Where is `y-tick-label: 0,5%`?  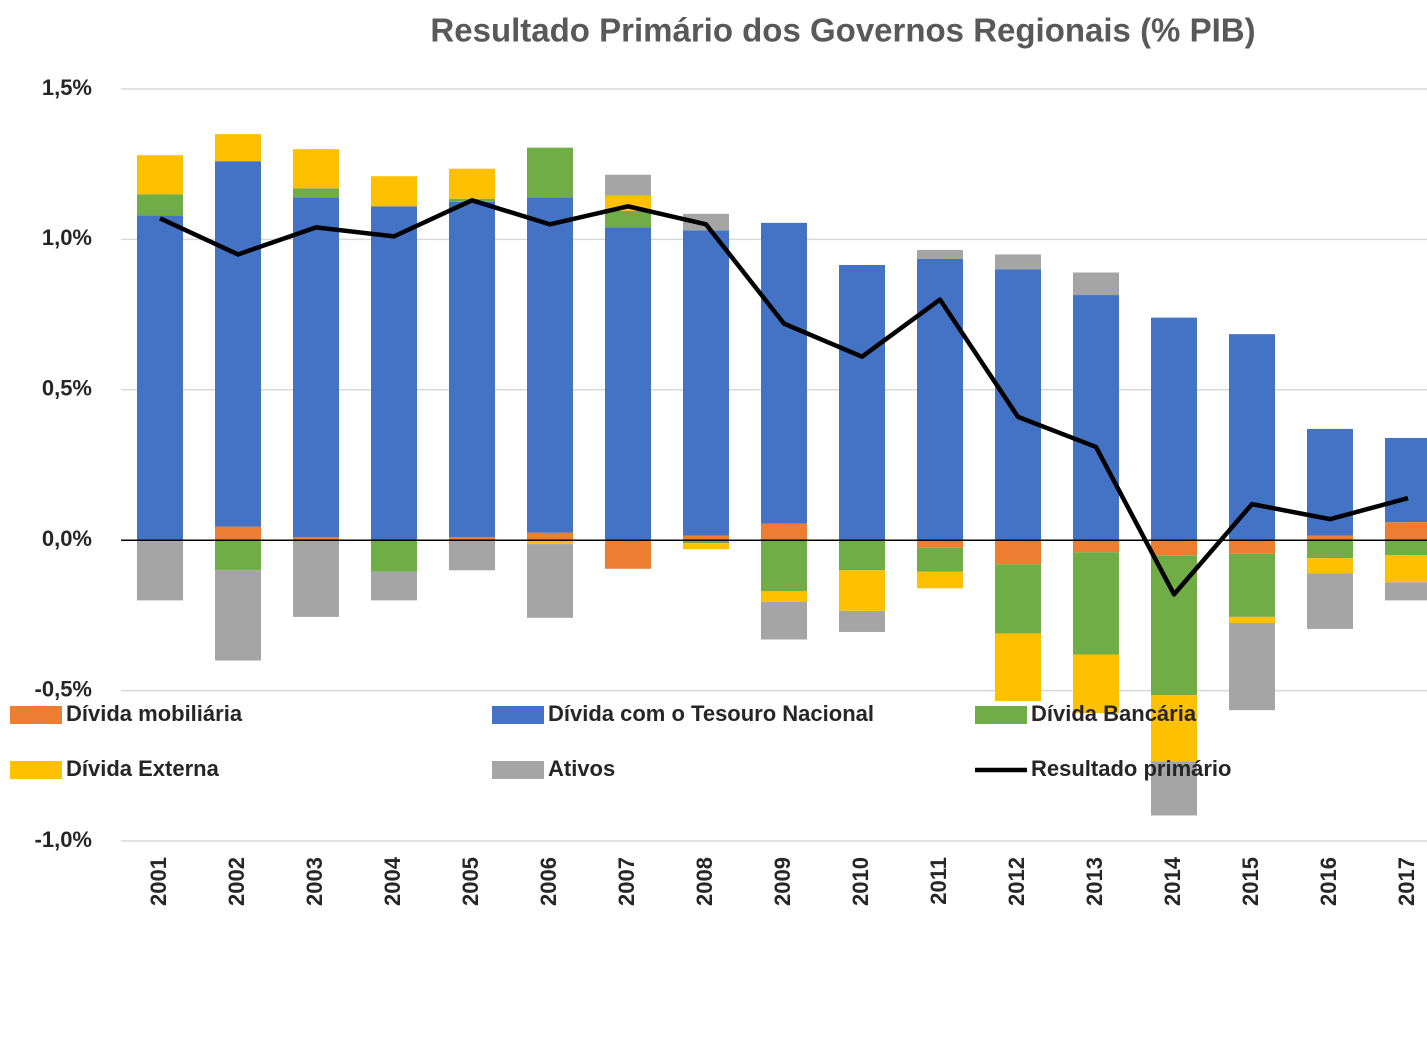
y-tick-label: 0,5% is located at coordinates (67, 388).